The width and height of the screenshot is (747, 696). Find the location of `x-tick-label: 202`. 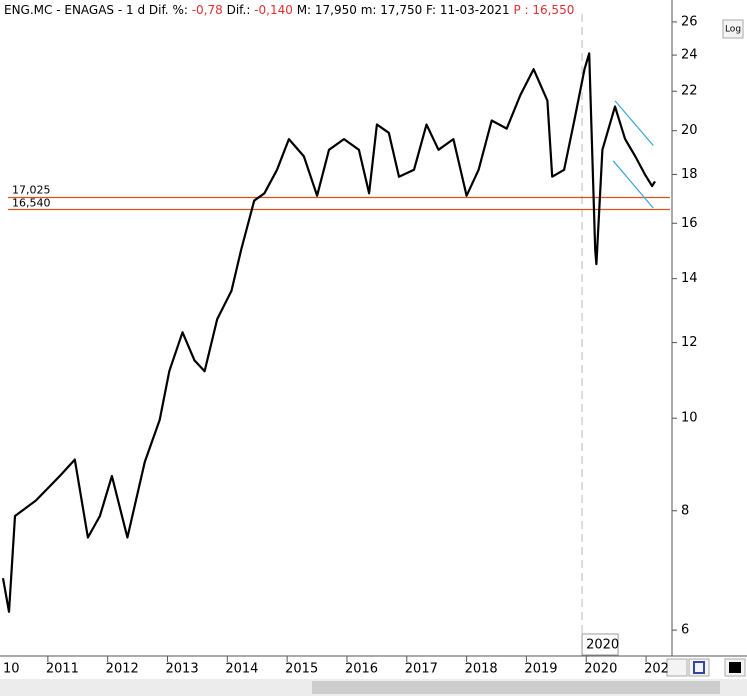

x-tick-label: 202 is located at coordinates (656, 669).